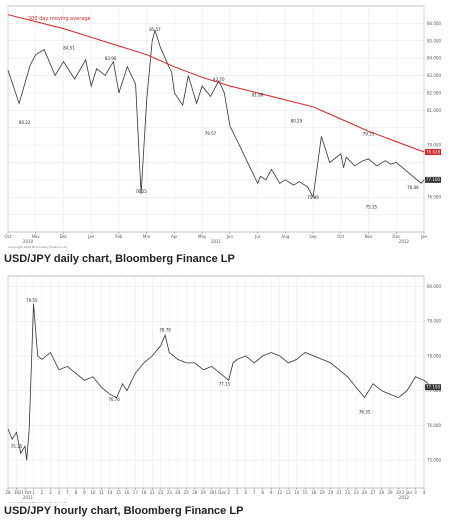 The height and width of the screenshot is (522, 451). What do you see at coordinates (434, 23) in the screenshot?
I see `y-tick-label: 86.000` at bounding box center [434, 23].